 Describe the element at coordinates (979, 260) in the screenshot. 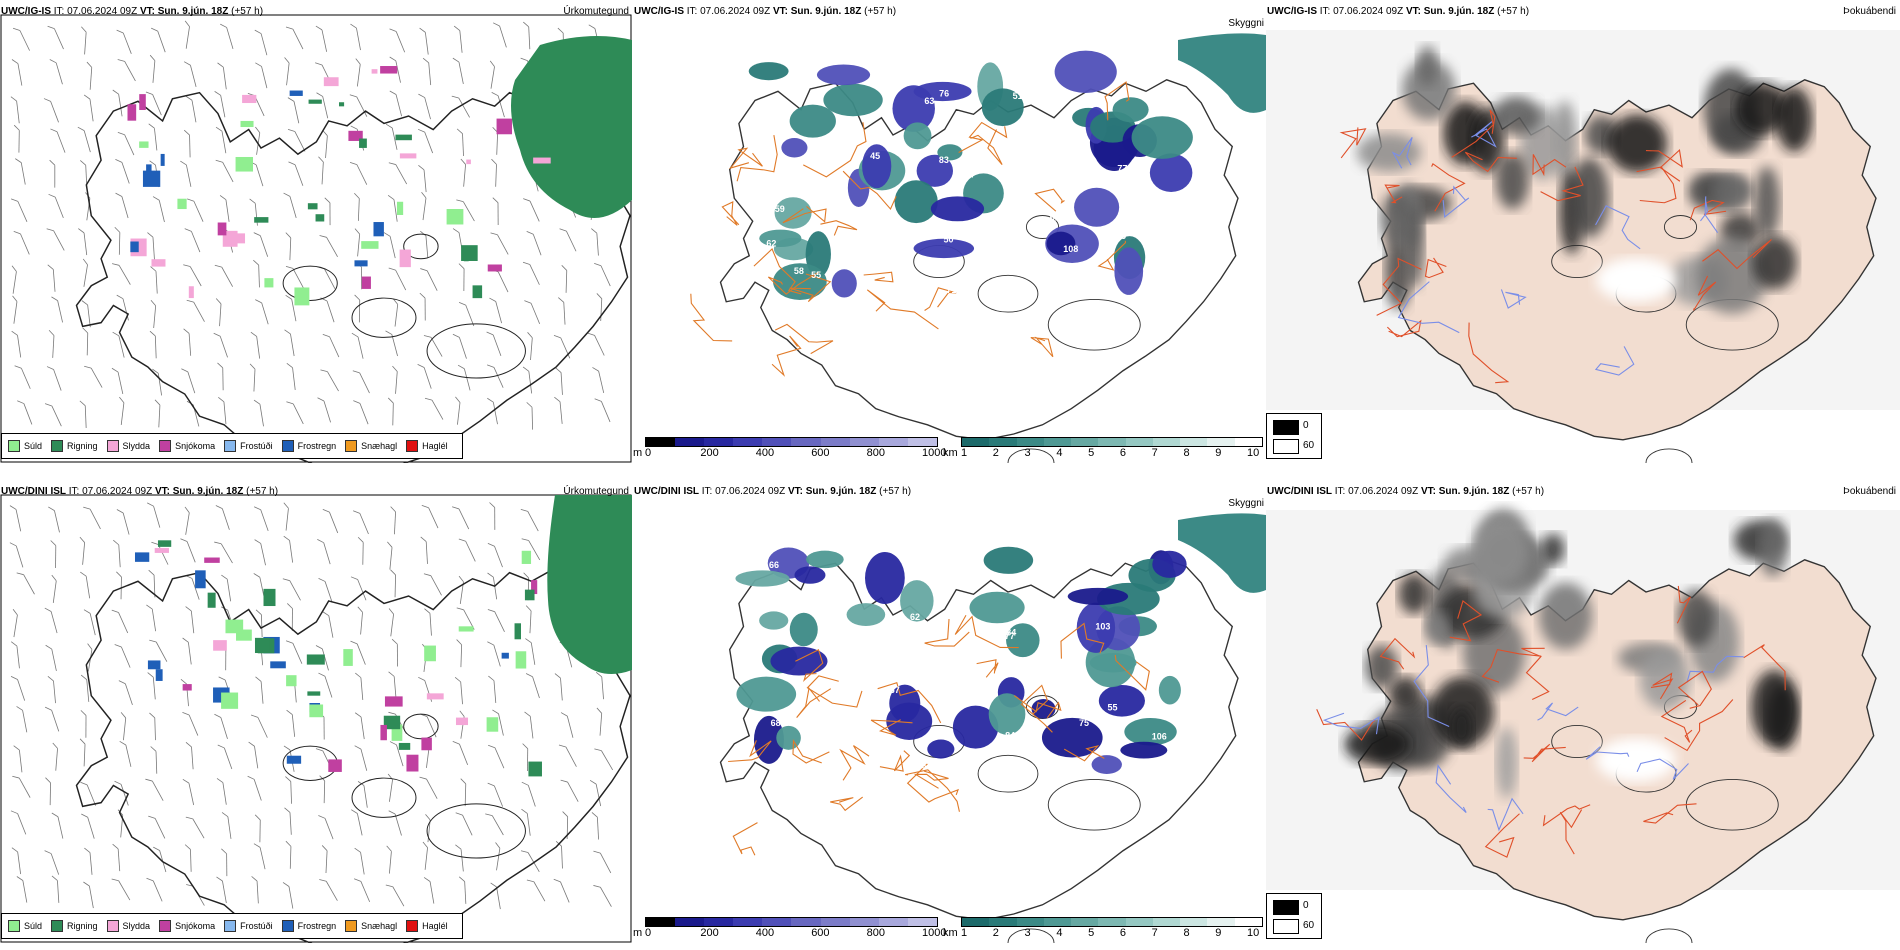

I see `coastline` at that location.